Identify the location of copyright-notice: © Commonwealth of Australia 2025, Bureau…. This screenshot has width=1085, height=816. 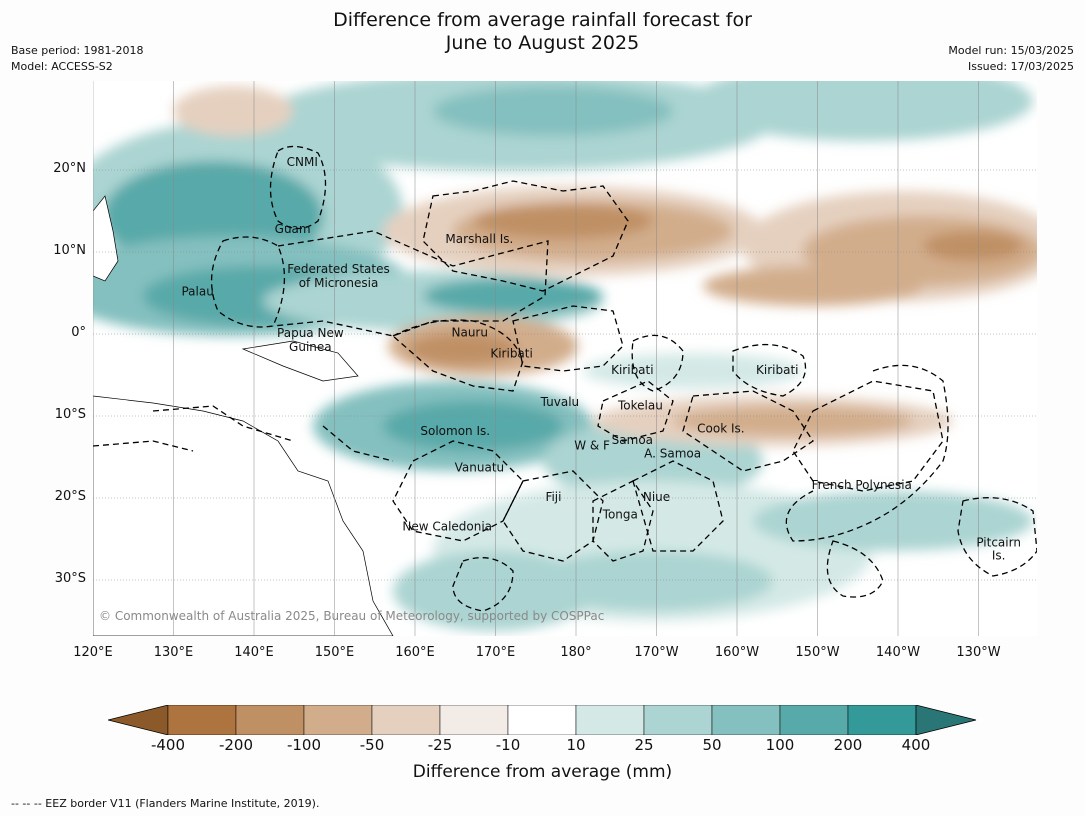
(352, 616).